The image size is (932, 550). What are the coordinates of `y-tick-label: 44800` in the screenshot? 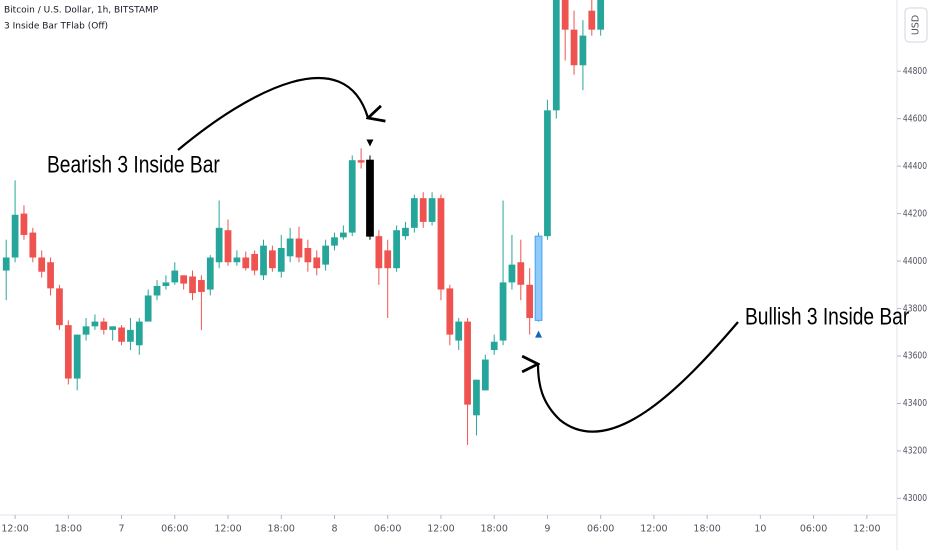 It's located at (915, 71).